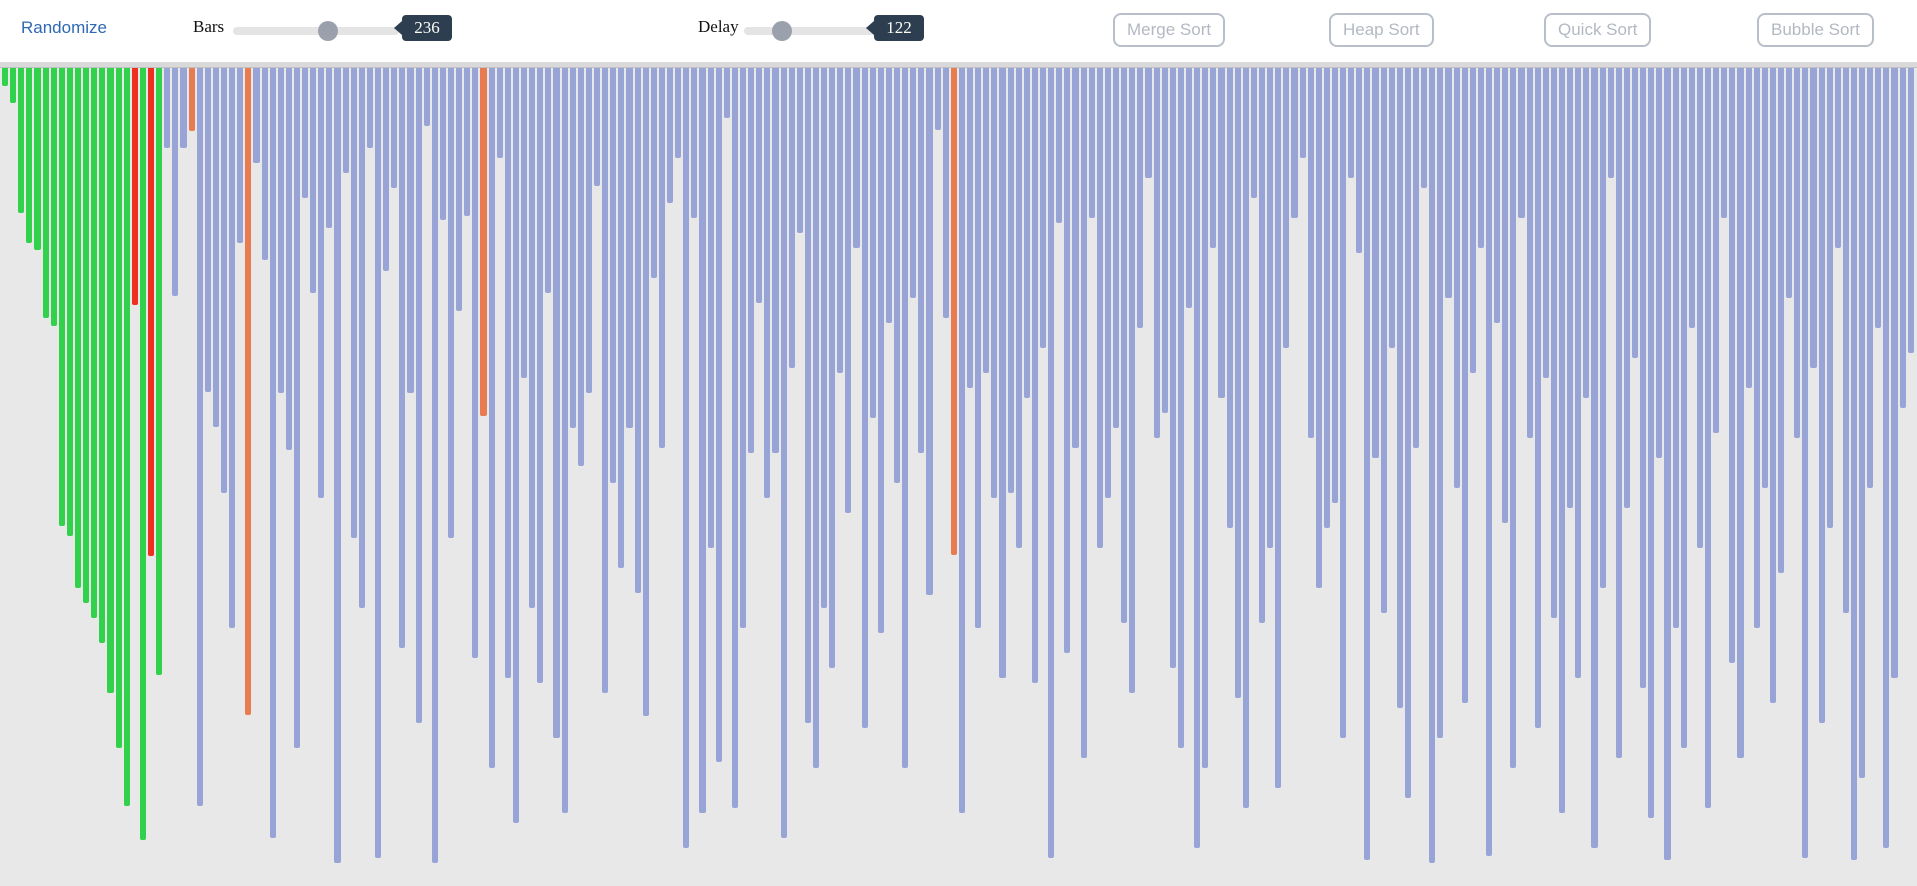 This screenshot has width=1917, height=886. I want to click on bars-value-badge: 236, so click(427, 28).